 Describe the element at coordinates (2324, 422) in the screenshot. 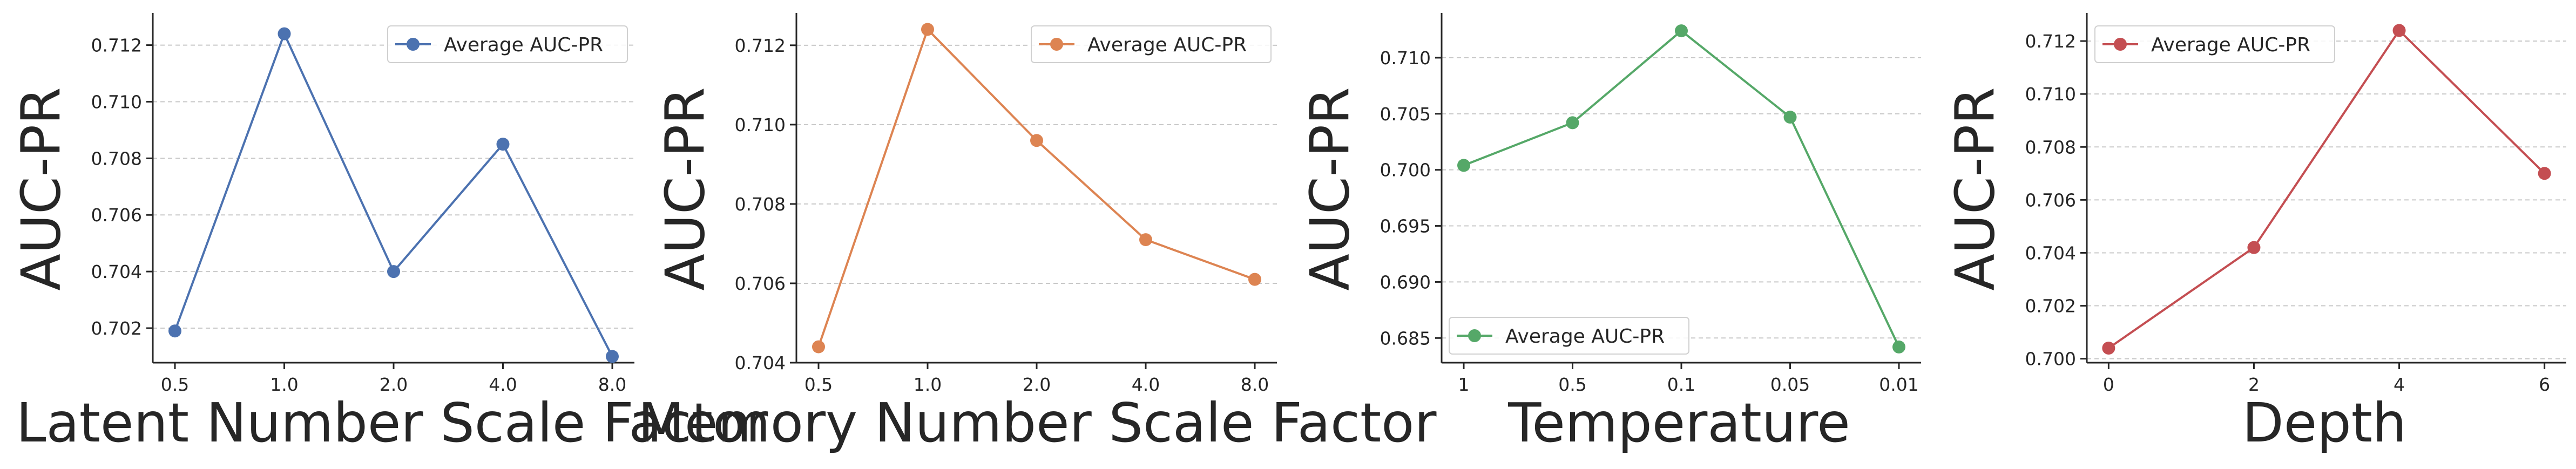

I see `x-axis-label: Depth` at that location.